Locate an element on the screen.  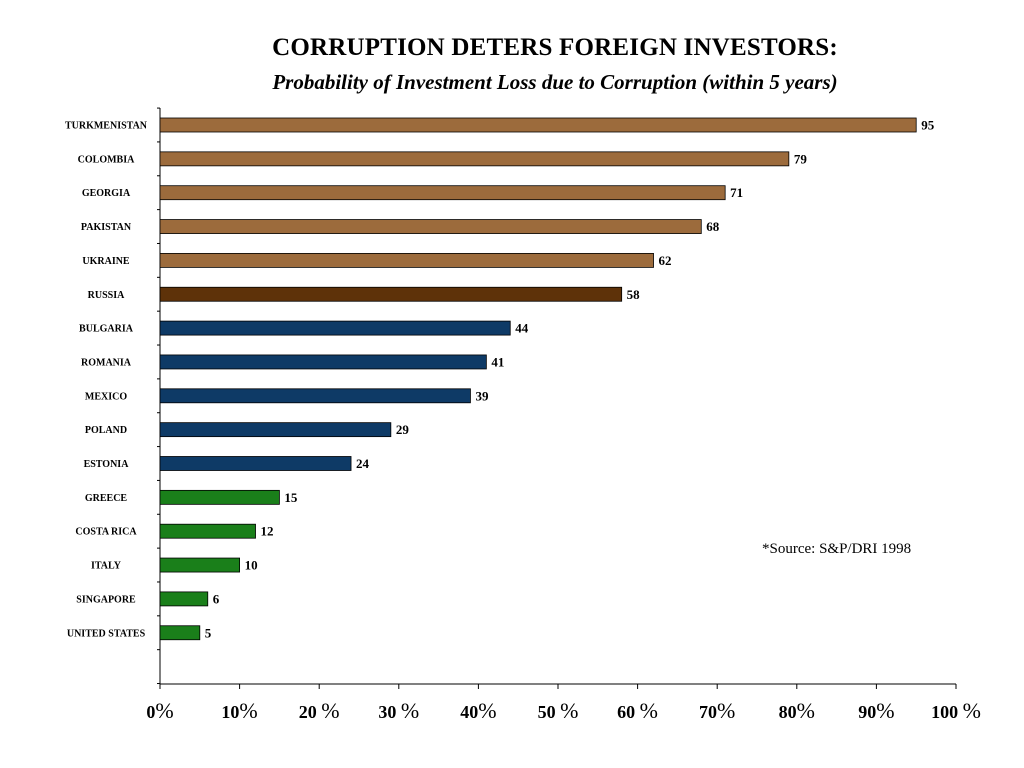
x-tick-label: 20 % is located at coordinates (319, 710).